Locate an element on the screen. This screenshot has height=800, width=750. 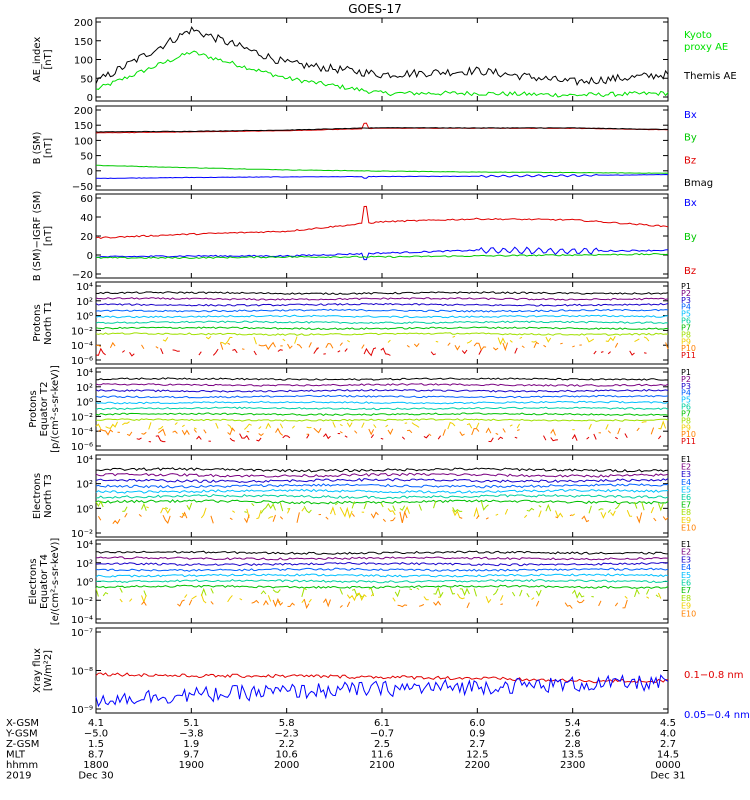
y-axis-label: [nT] is located at coordinates (48, 236).